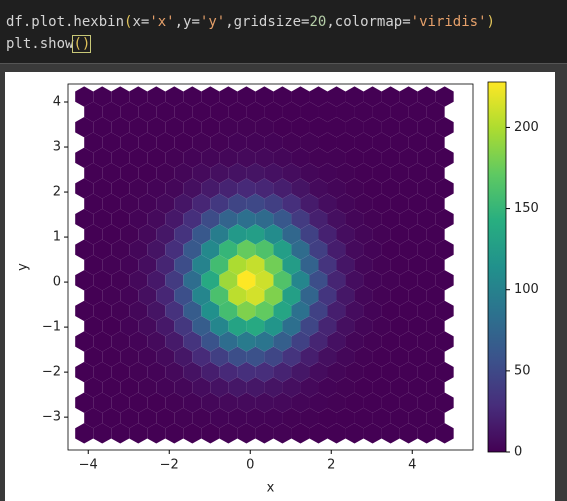 The image size is (567, 501). Describe the element at coordinates (490, 22) in the screenshot. I see `code-token: )` at that location.